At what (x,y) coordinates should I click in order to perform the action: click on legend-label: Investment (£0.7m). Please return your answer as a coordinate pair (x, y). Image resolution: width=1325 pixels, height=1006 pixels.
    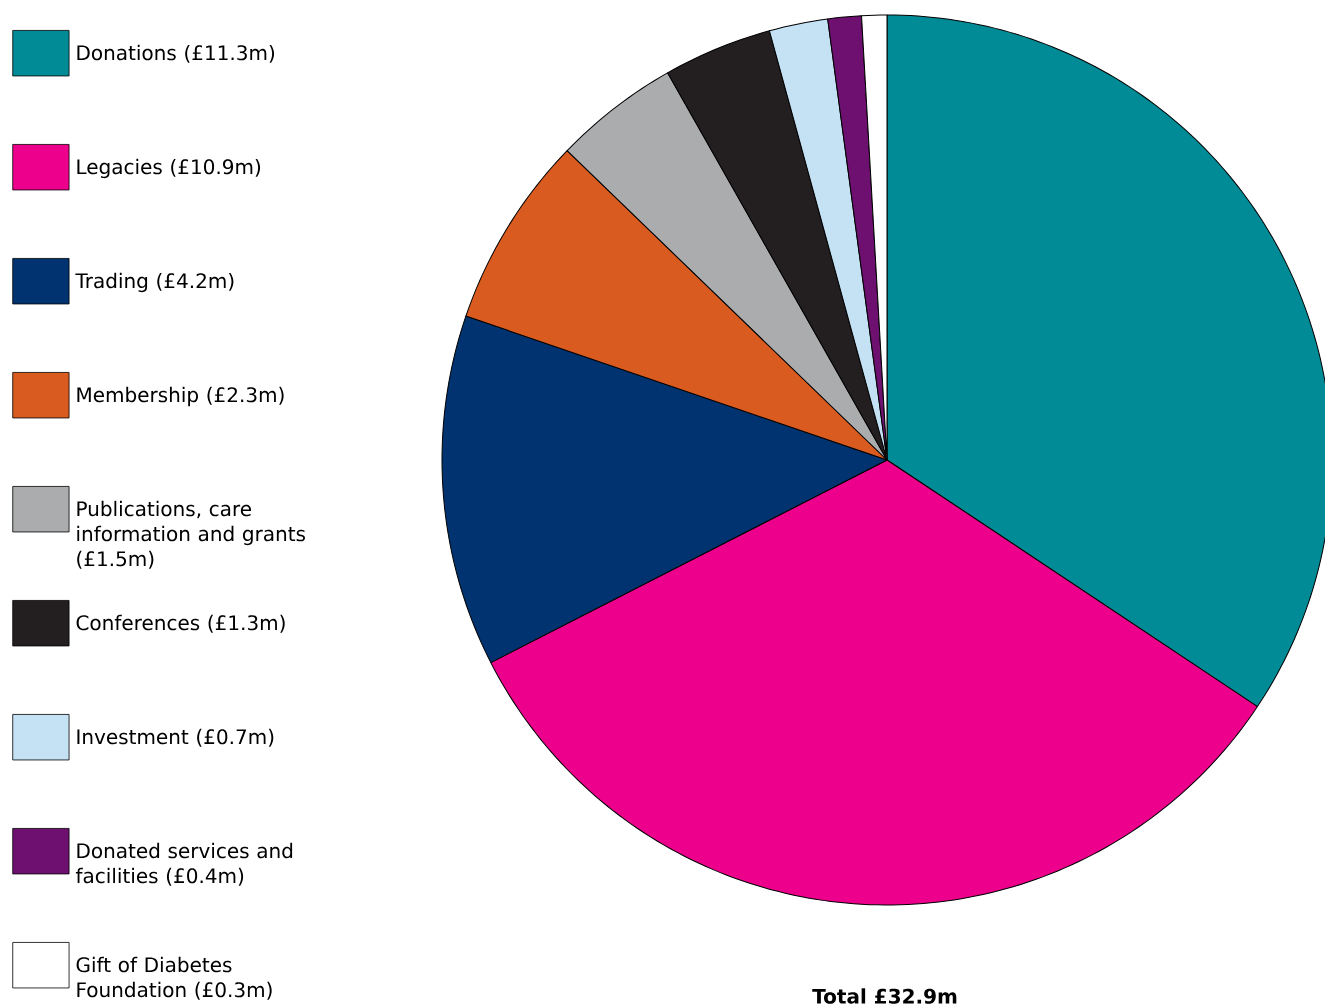
    Looking at the image, I should click on (175, 737).